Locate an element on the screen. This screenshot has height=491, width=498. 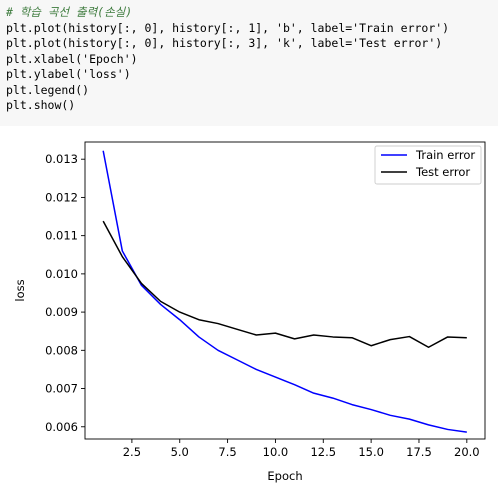
y-tick-label: 0.008 is located at coordinates (61, 350).